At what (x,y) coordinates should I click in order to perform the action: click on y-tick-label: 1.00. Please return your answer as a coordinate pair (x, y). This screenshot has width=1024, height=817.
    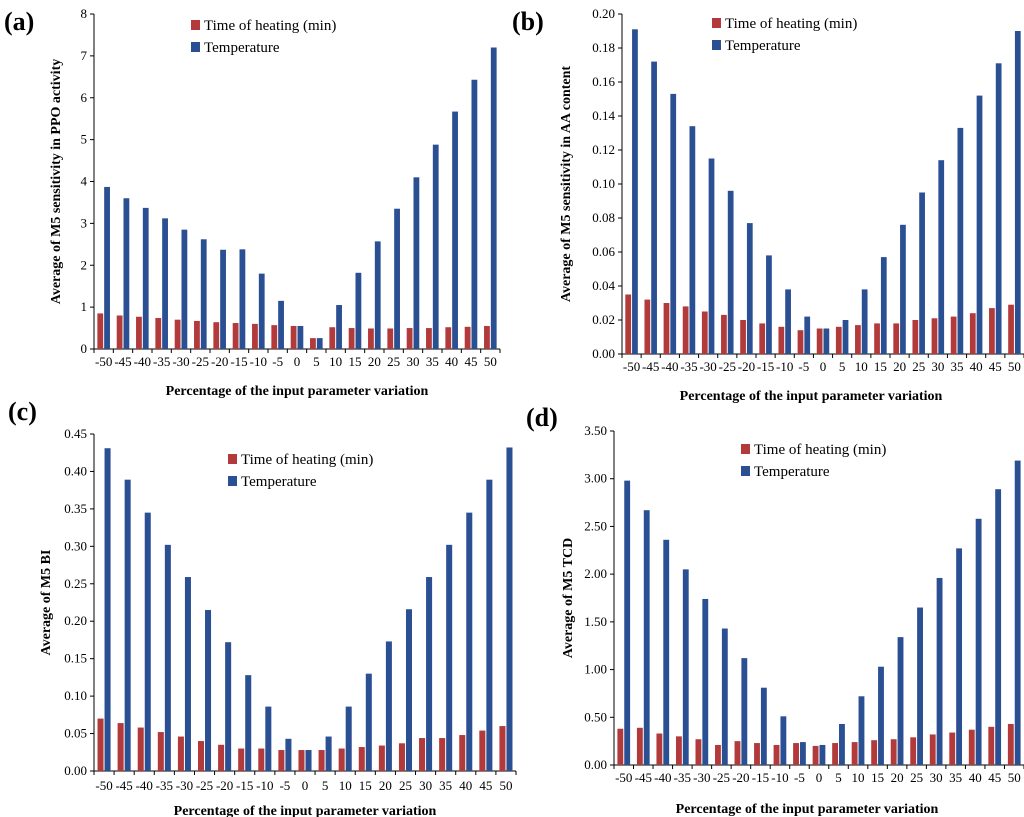
    Looking at the image, I should click on (595, 669).